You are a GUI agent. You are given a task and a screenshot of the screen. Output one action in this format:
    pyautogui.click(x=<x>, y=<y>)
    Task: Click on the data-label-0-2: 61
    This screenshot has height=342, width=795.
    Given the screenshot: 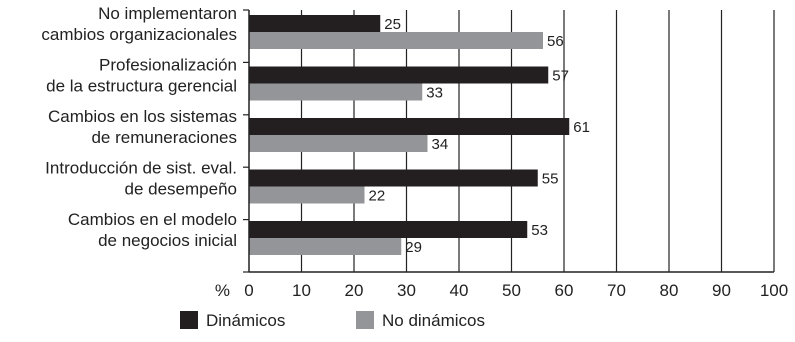 What is the action you would take?
    pyautogui.click(x=581, y=127)
    